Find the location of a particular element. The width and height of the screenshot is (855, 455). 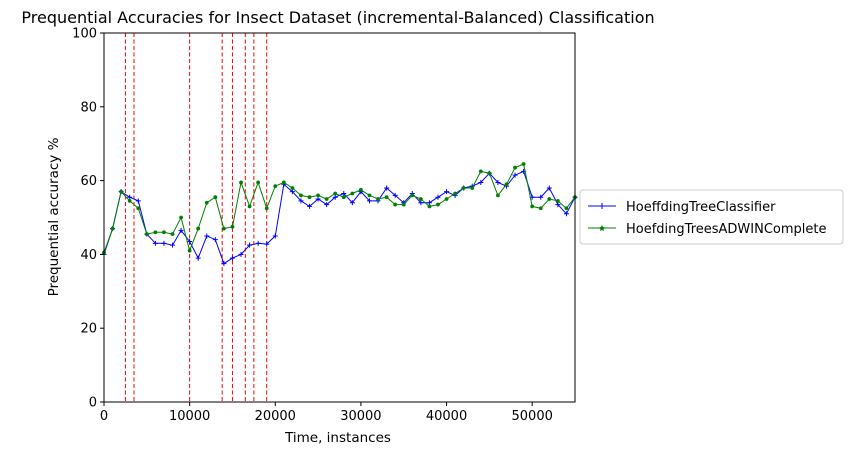

y-axis-label: Prequential accuracy % is located at coordinates (54, 216).